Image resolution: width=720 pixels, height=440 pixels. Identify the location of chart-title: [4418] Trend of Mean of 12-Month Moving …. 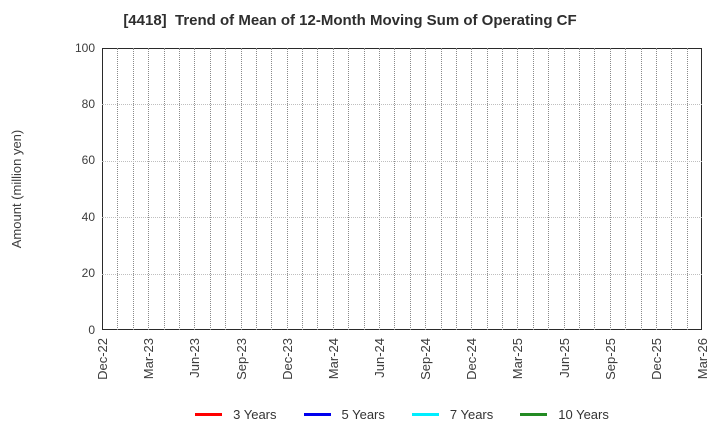
(350, 20).